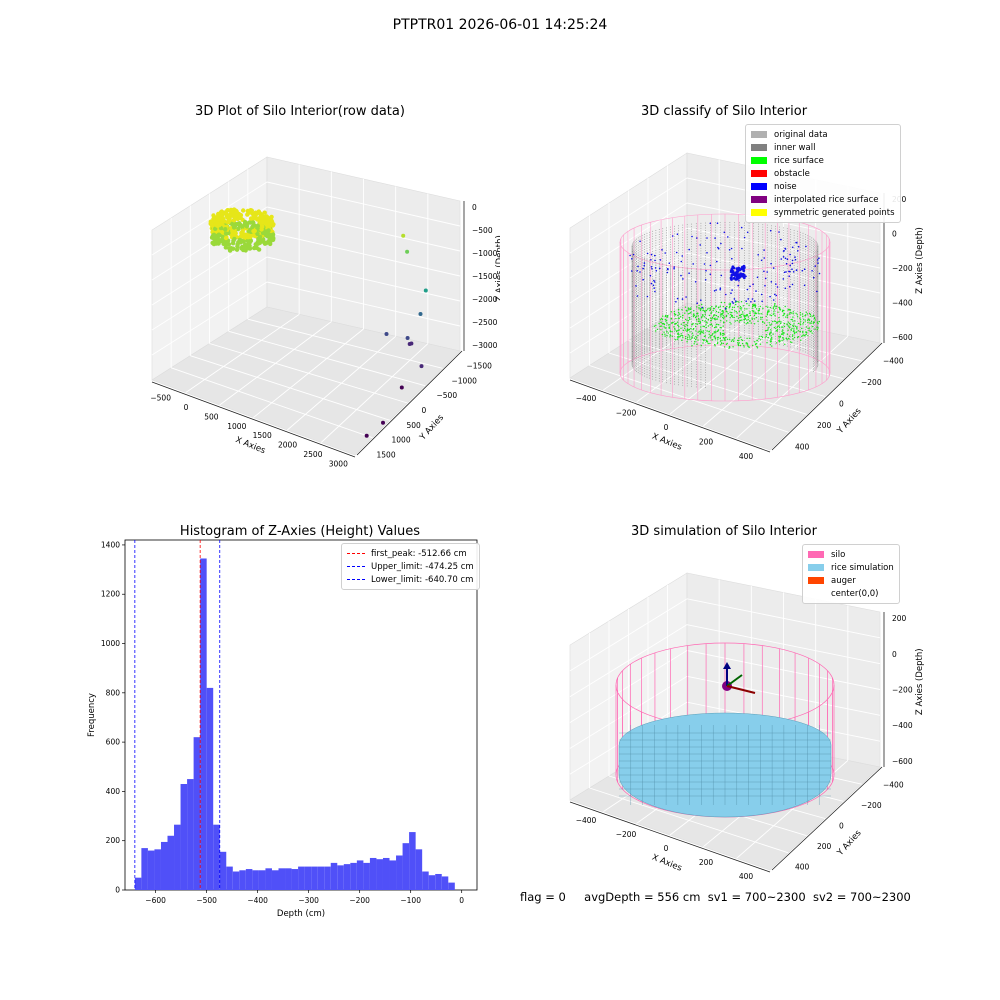 The width and height of the screenshot is (1000, 1000). Describe the element at coordinates (356, 579) in the screenshot. I see `legend-swatch` at that location.